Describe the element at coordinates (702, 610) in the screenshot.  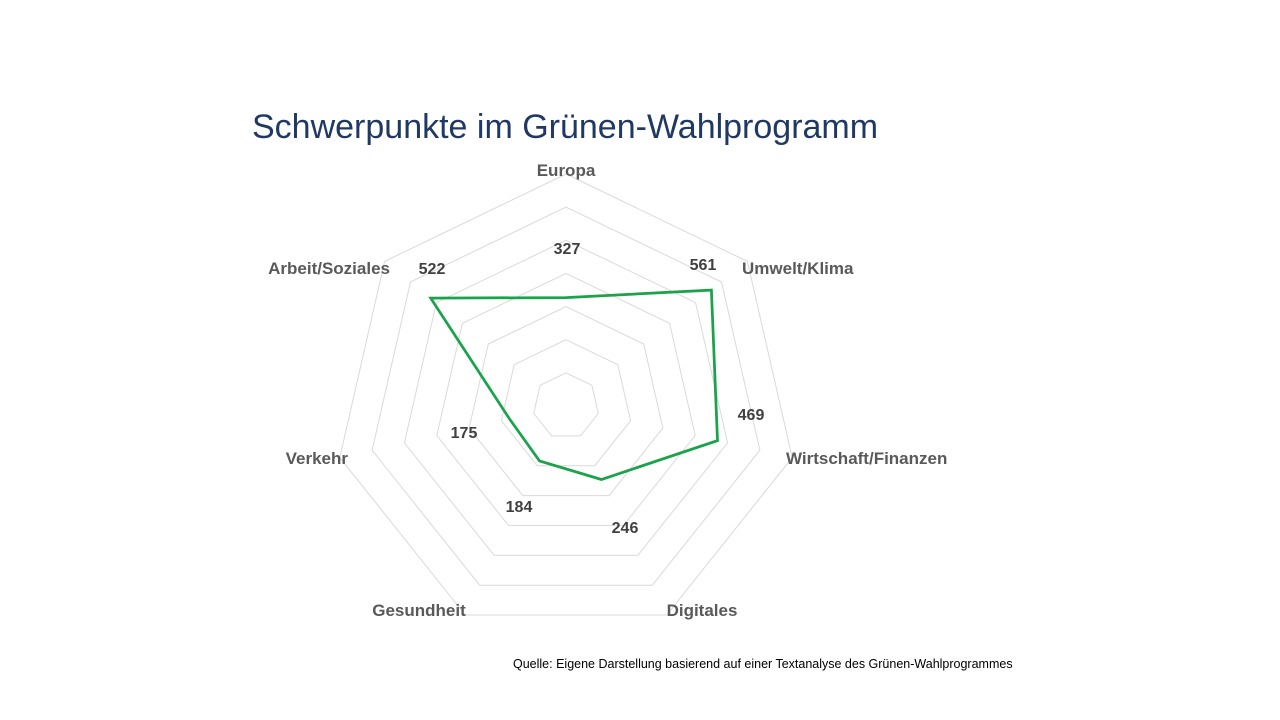
I see `category-label: Digitales` at that location.